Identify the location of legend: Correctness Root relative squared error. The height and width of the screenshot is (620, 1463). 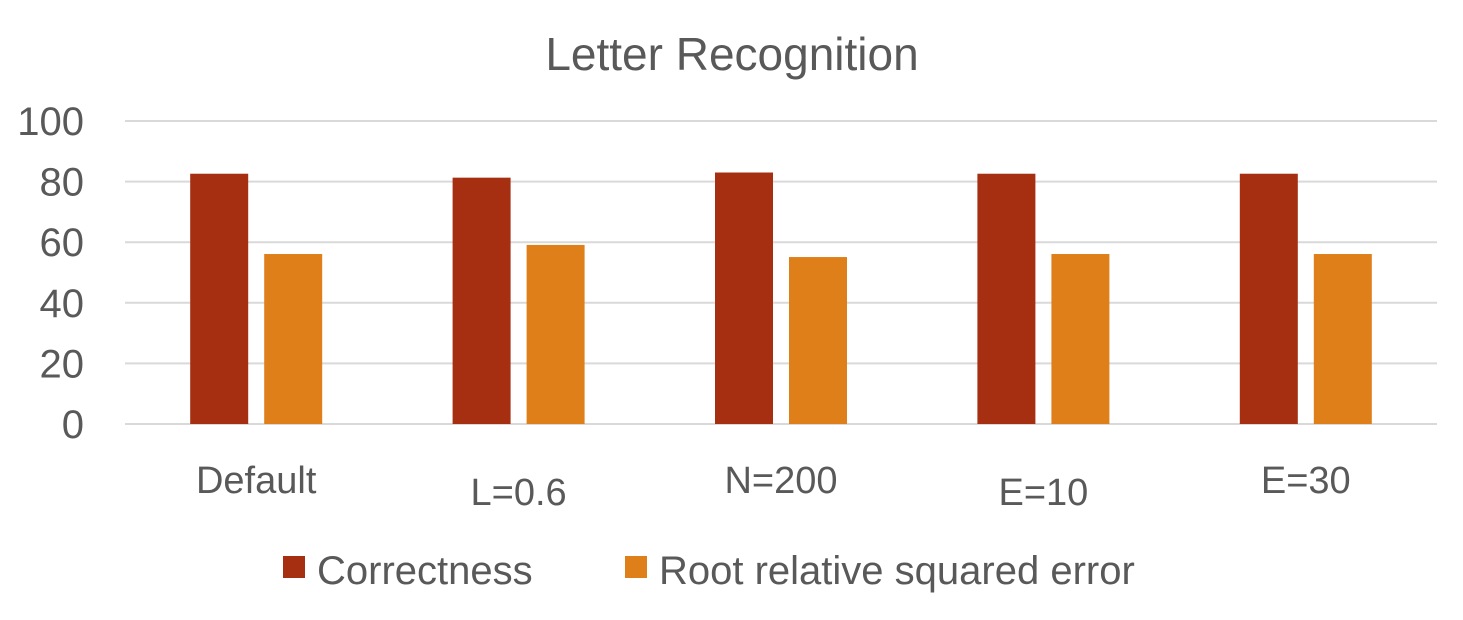
(709, 571).